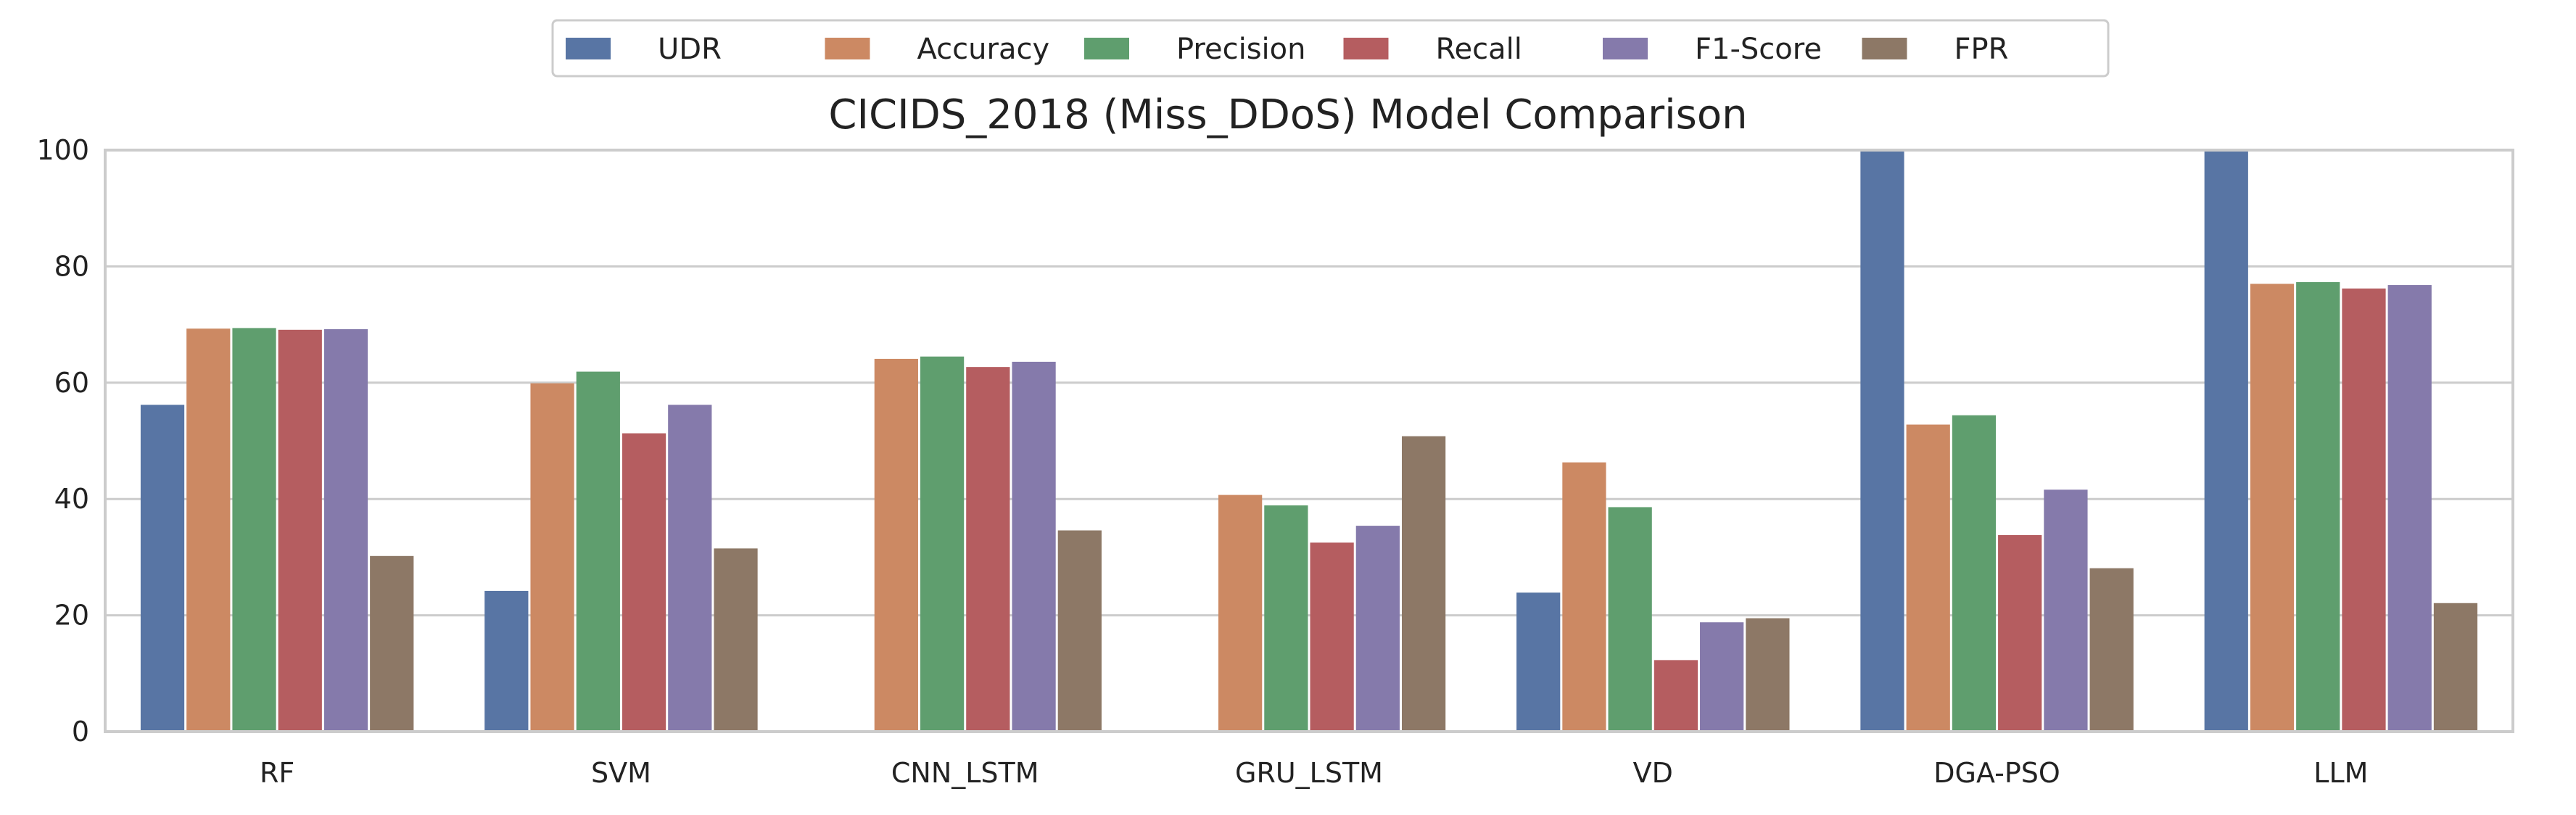 The height and width of the screenshot is (815, 2576). What do you see at coordinates (1584, 597) in the screenshot?
I see `bar-accuracy-vd` at bounding box center [1584, 597].